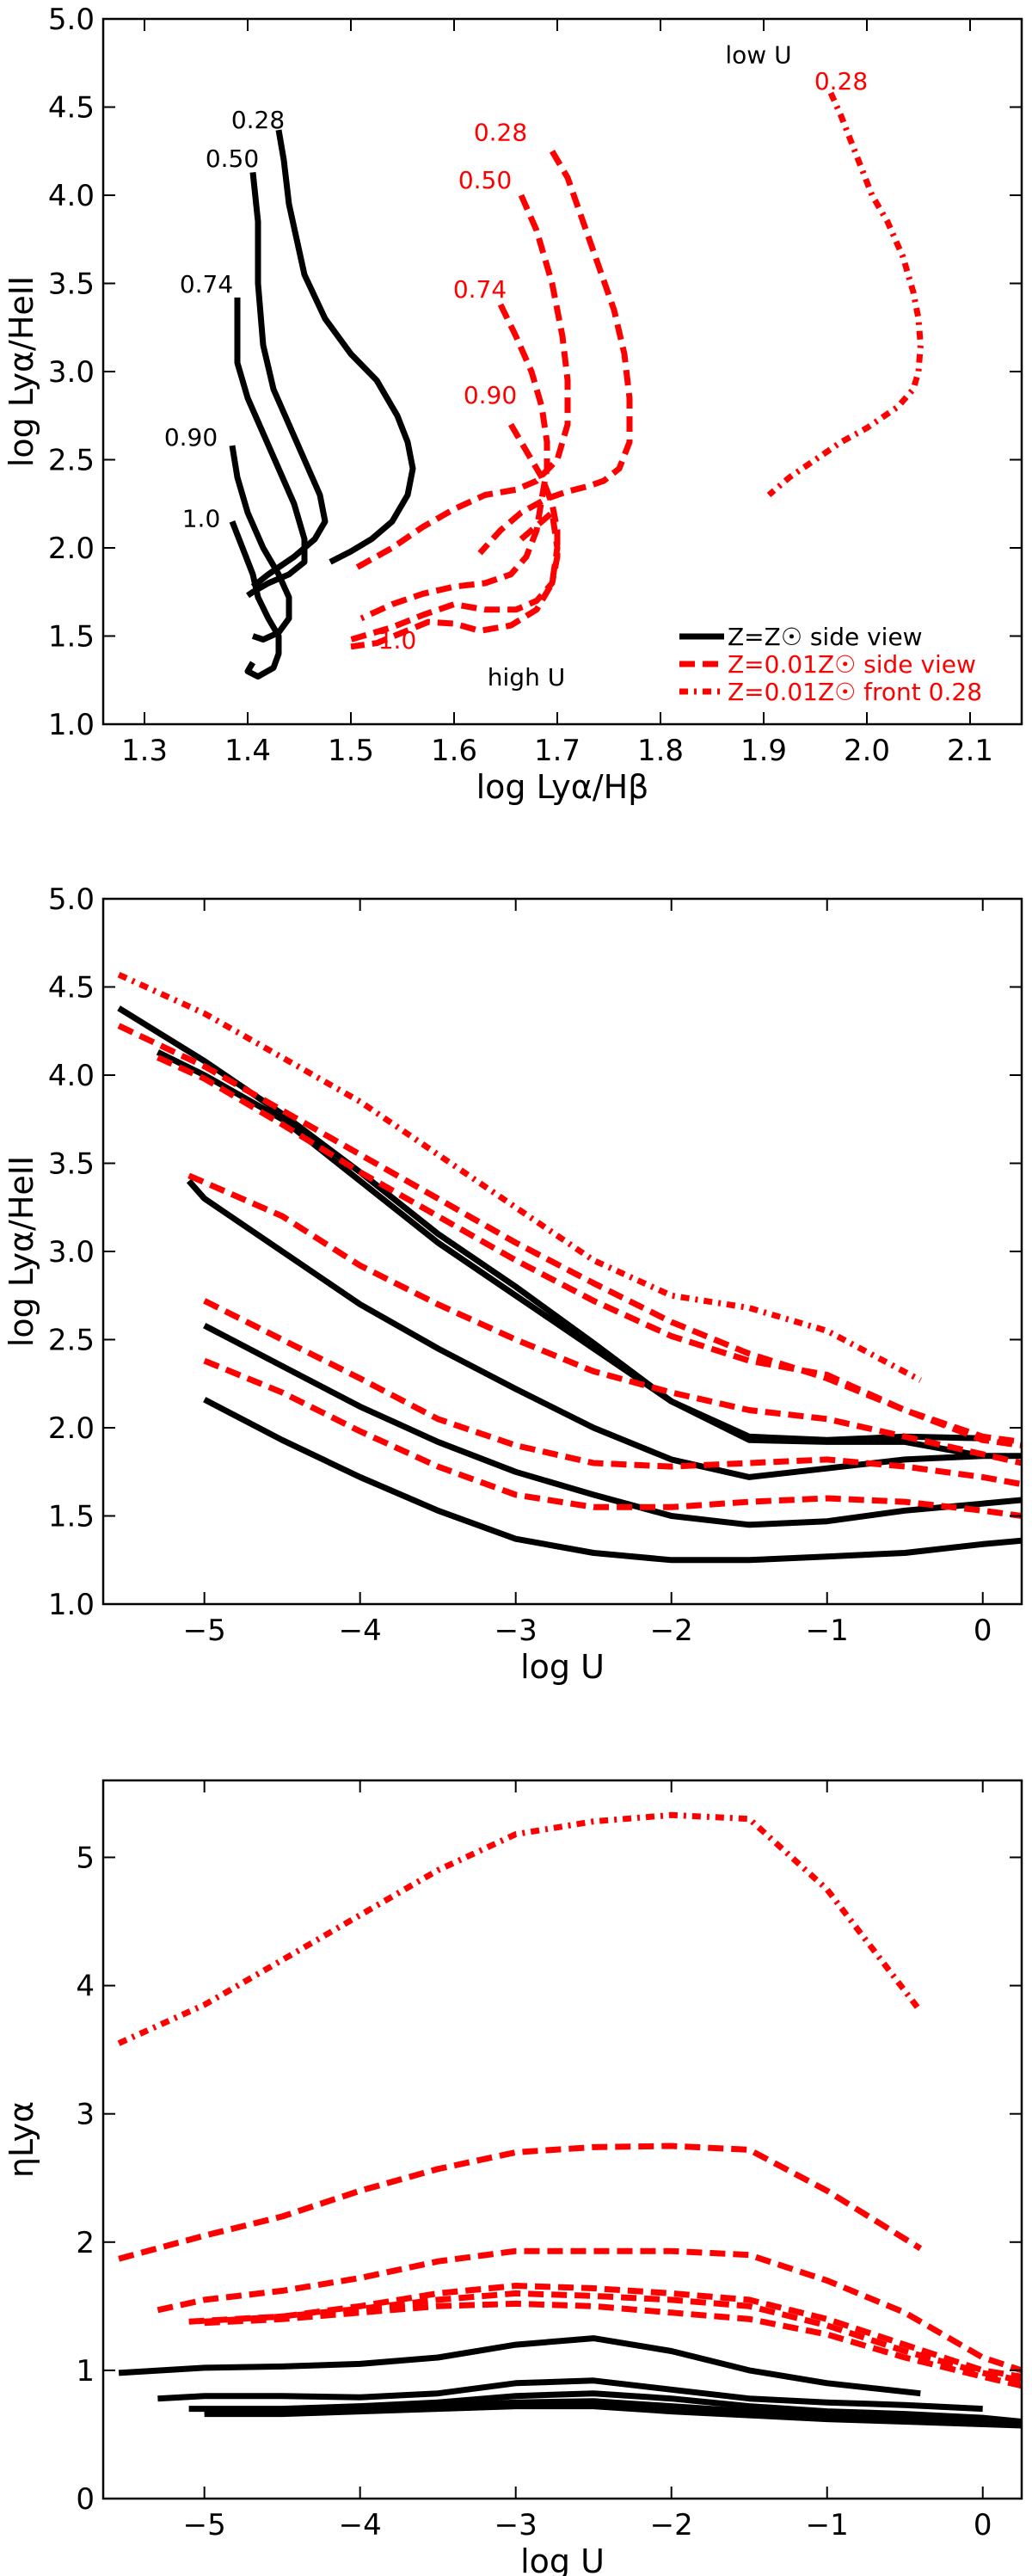 This screenshot has height=2576, width=1032. Describe the element at coordinates (85, 1987) in the screenshot. I see `y-tick-label: 4` at that location.